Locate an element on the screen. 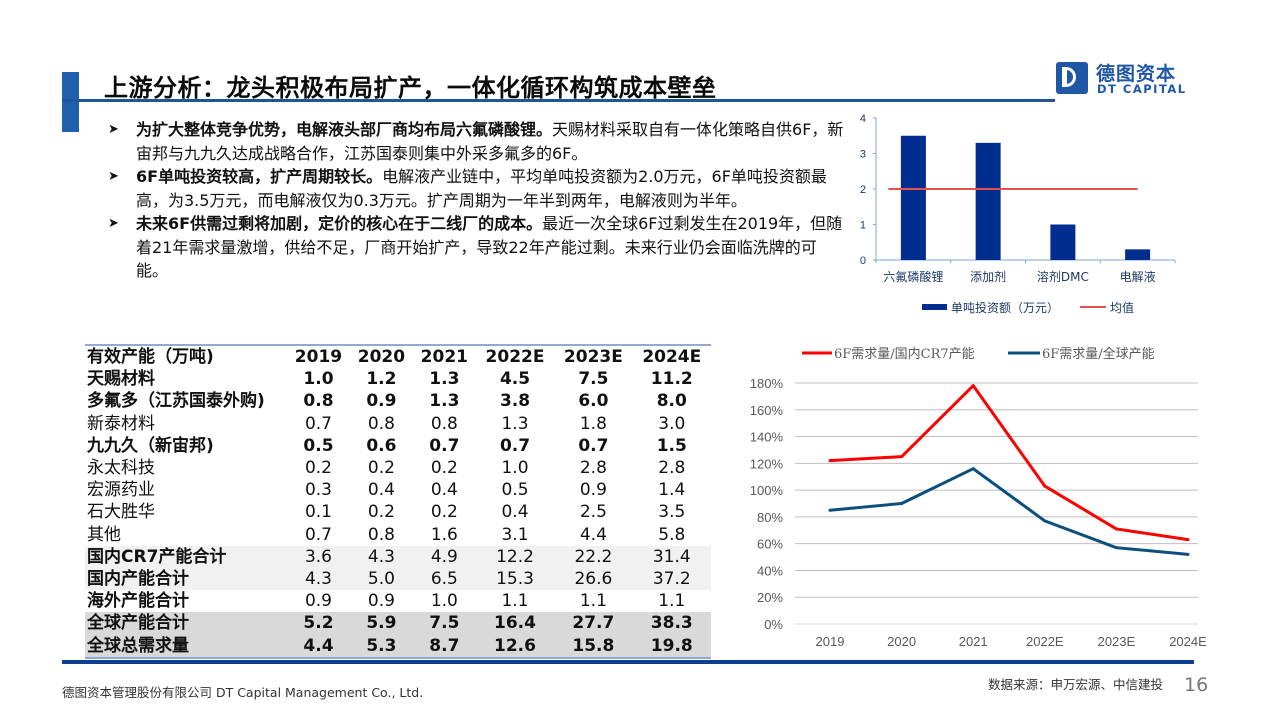 The height and width of the screenshot is (720, 1280). company-name-cell: 宏源药业 is located at coordinates (121, 490).